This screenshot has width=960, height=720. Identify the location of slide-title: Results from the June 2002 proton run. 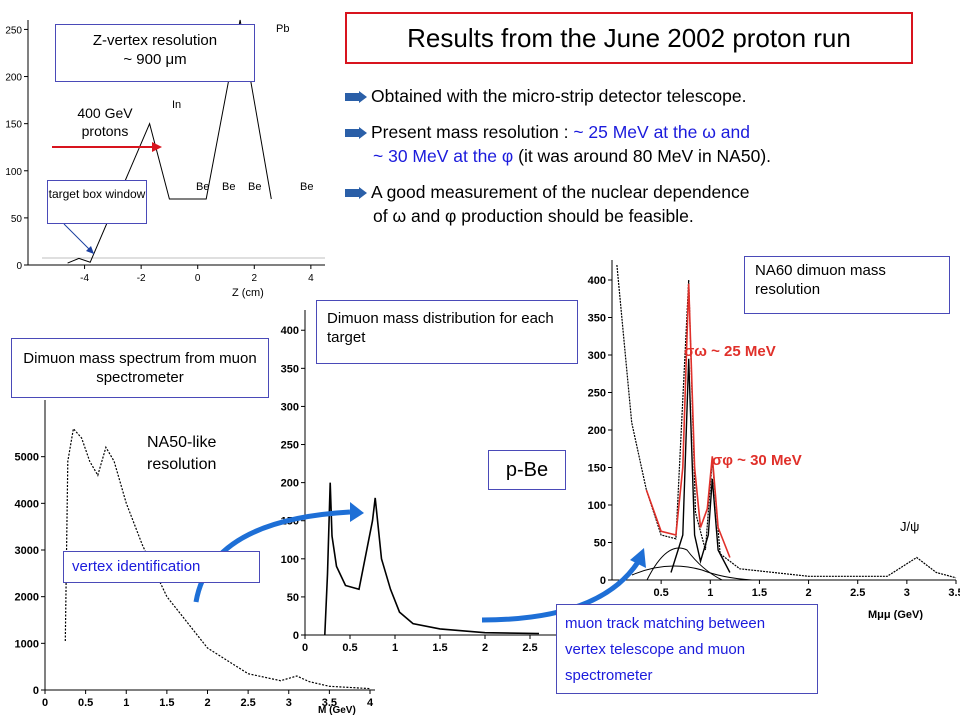
(629, 38).